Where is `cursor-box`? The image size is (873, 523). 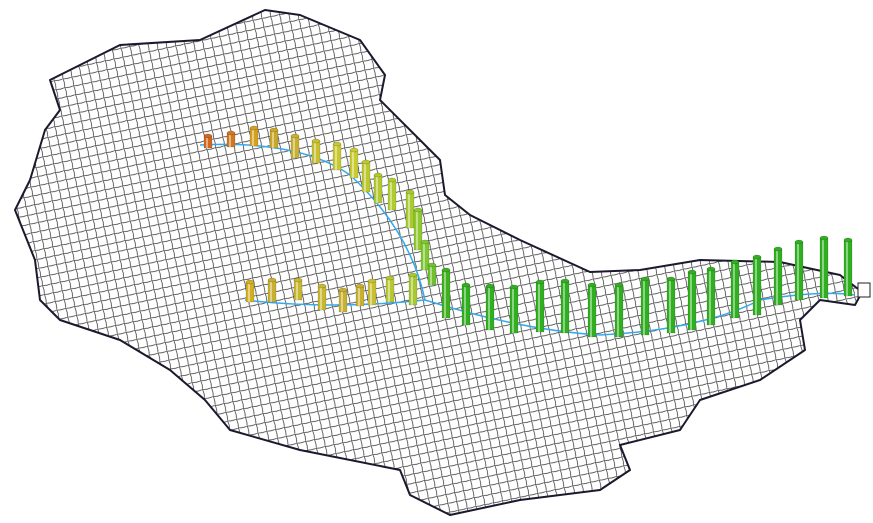 cursor-box is located at coordinates (864, 290).